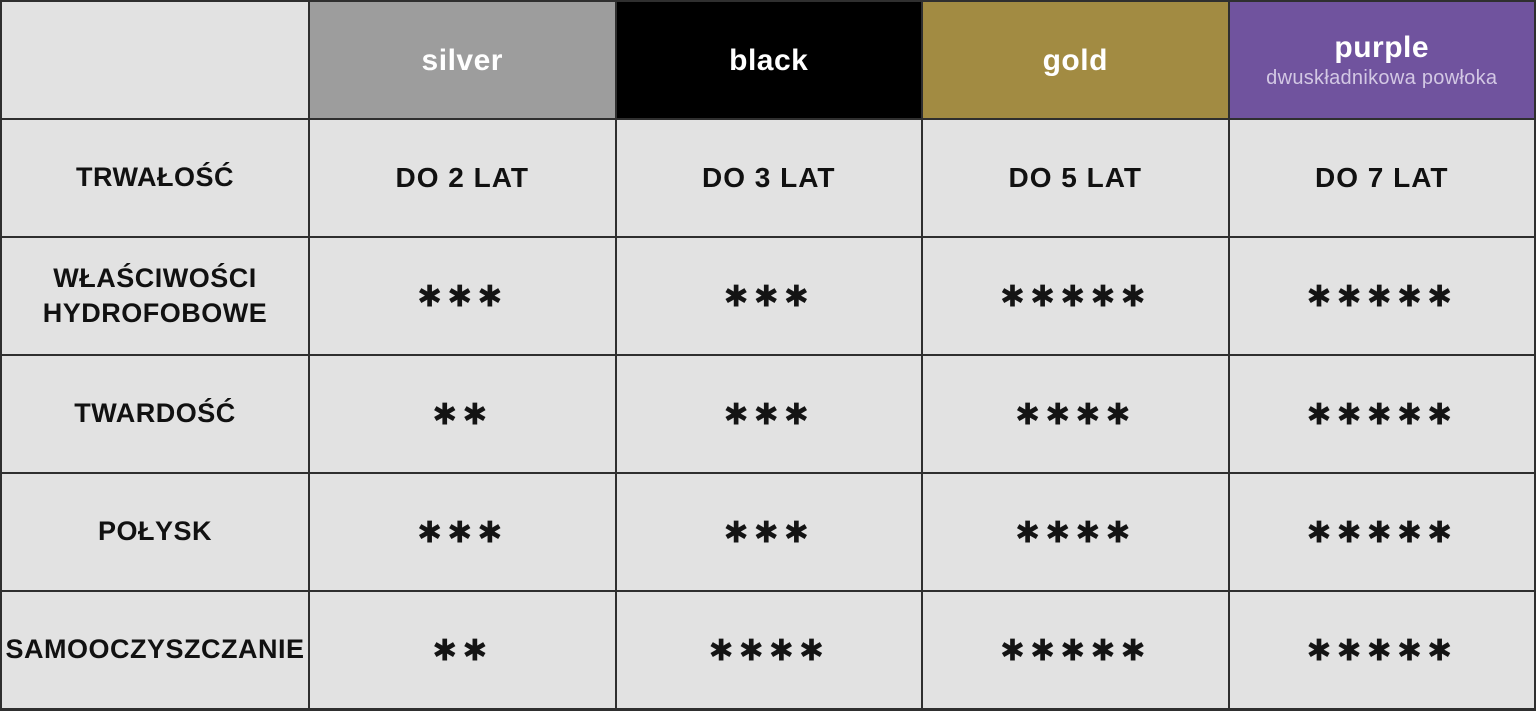 This screenshot has height=711, width=1536. I want to click on cell-trwalosc-black: DO 3 LAT, so click(768, 178).